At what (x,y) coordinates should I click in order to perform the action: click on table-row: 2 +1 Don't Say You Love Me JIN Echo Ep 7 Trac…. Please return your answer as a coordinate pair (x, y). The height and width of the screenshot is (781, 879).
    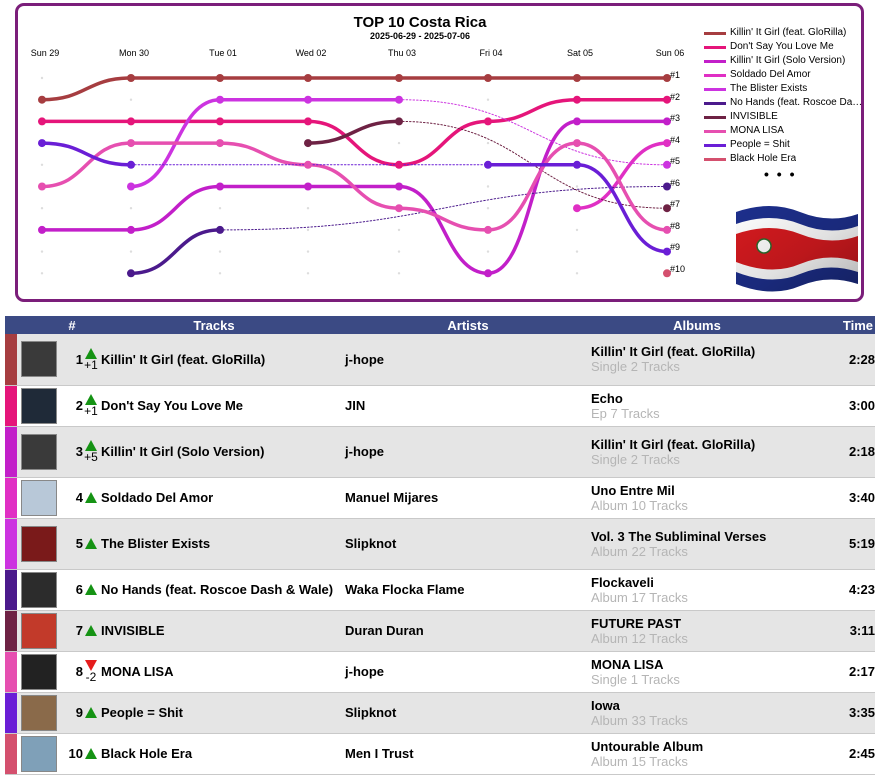
    Looking at the image, I should click on (440, 406).